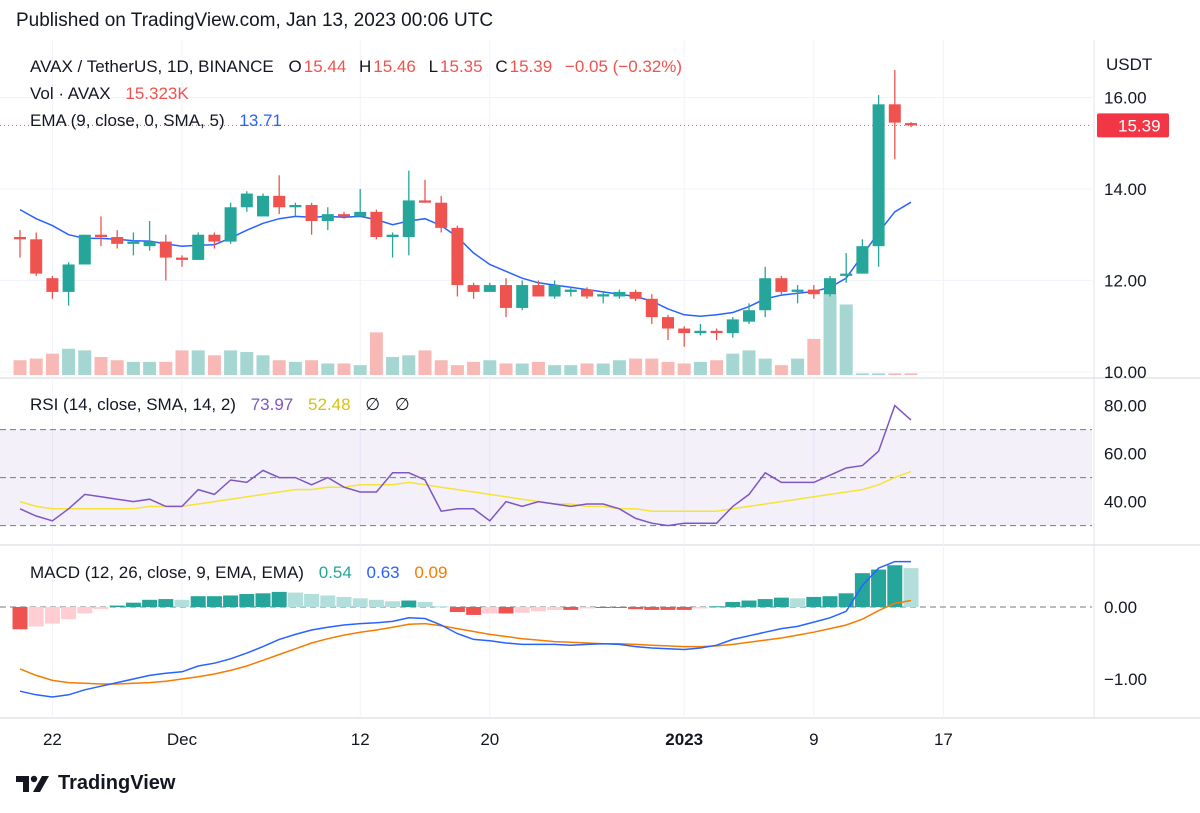 This screenshot has height=813, width=1200. Describe the element at coordinates (501, 66) in the screenshot. I see `legend-close-label: C` at that location.